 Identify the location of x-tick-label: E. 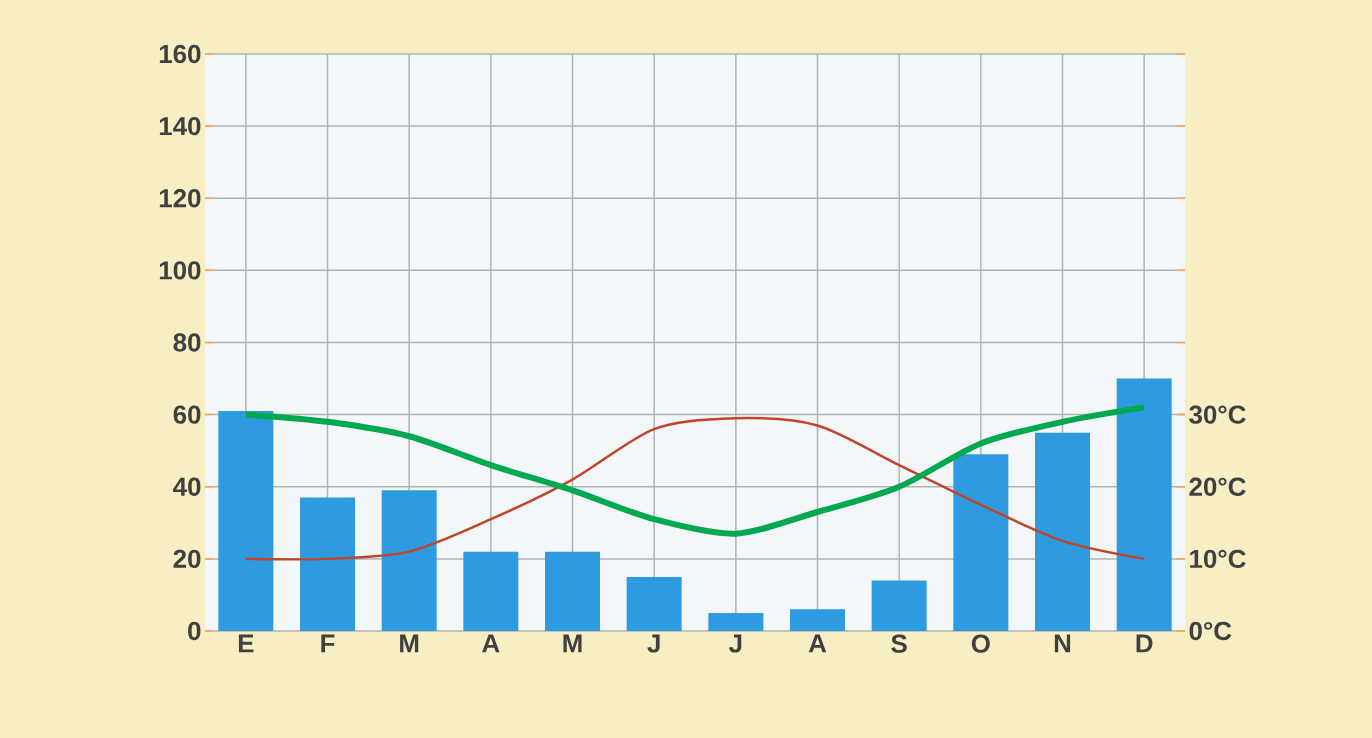
(246, 643).